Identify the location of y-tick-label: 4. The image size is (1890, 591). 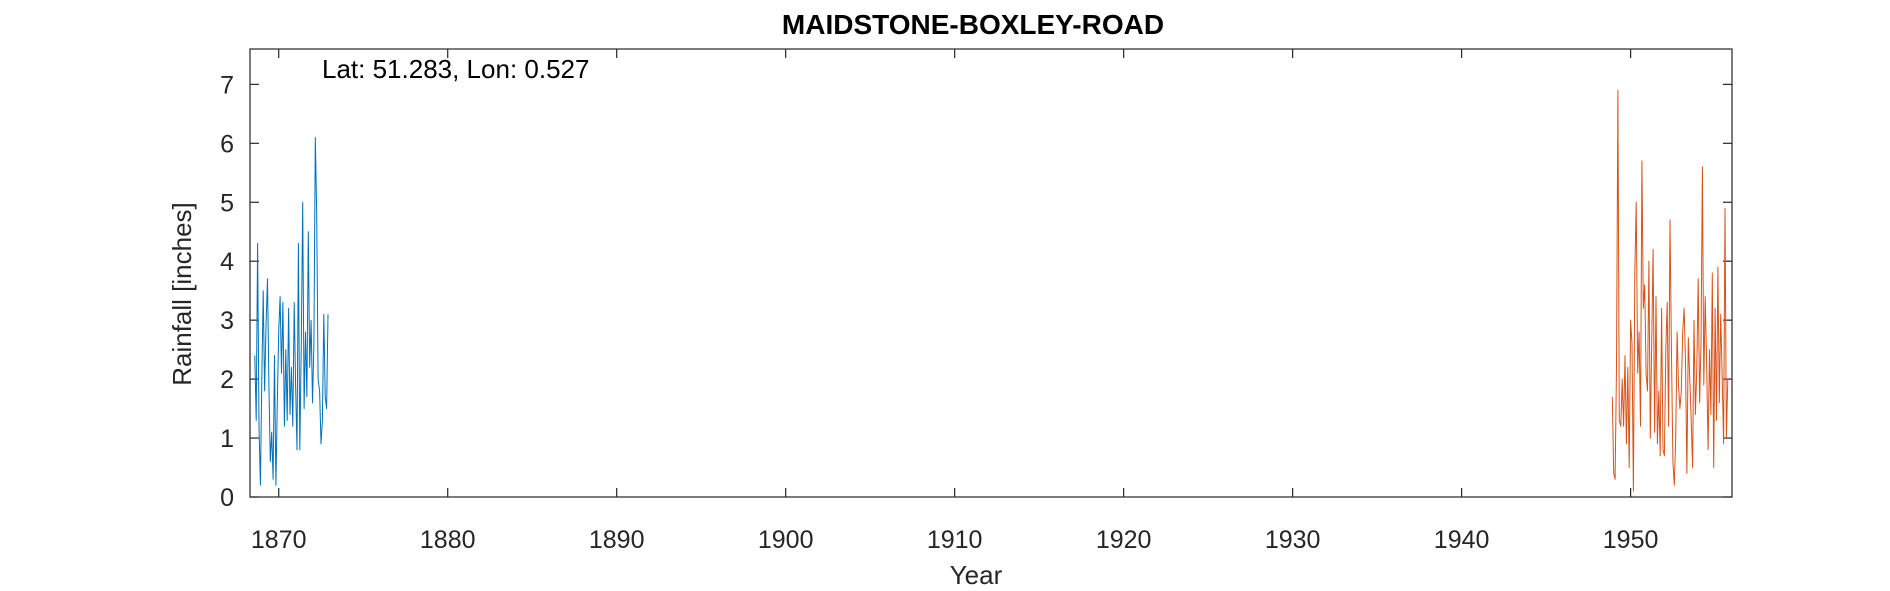
(227, 262).